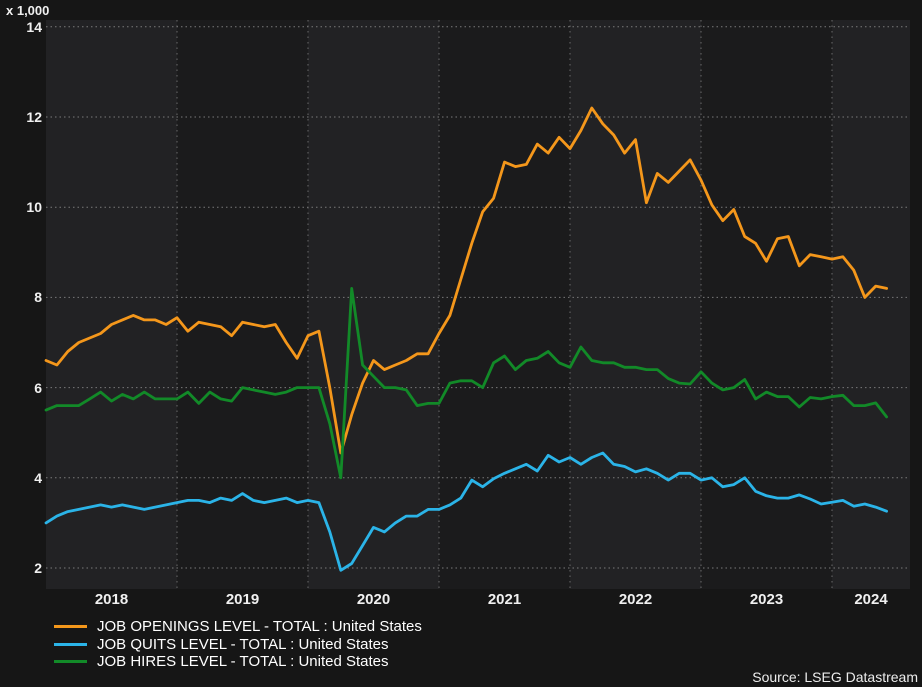  What do you see at coordinates (34, 207) in the screenshot?
I see `y-tick-label: 10` at bounding box center [34, 207].